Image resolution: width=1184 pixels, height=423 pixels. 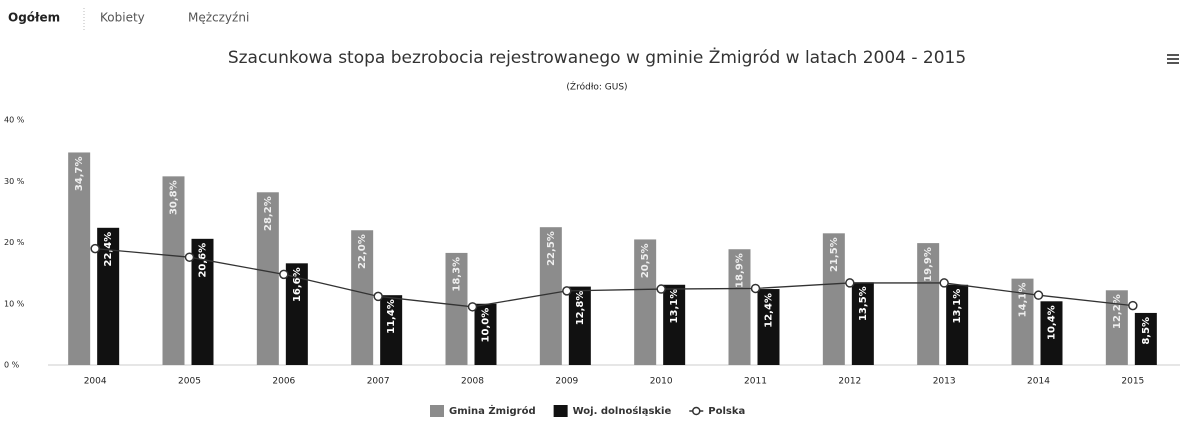 What do you see at coordinates (218, 18) in the screenshot?
I see `tab: Mężczyźni` at bounding box center [218, 18].